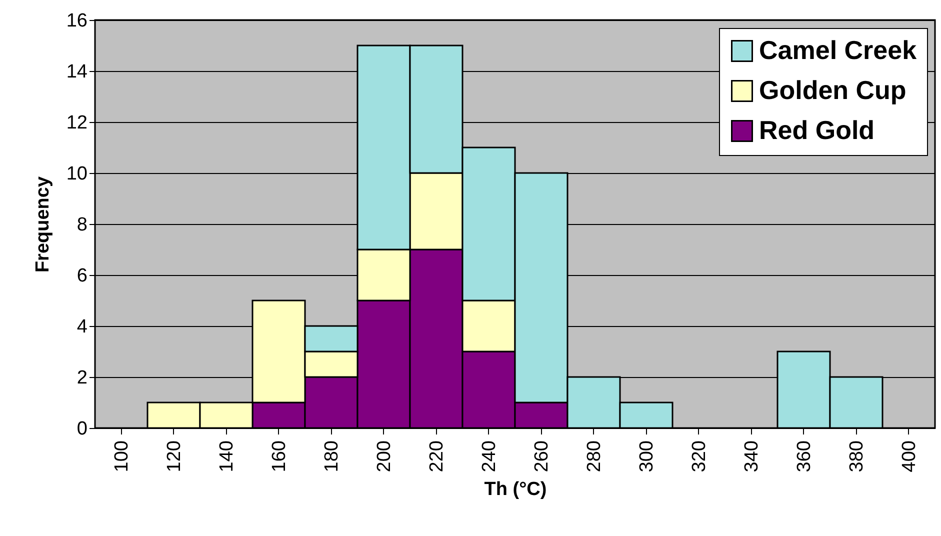  Describe the element at coordinates (384, 456) in the screenshot. I see `x-tick-label: 200` at that location.